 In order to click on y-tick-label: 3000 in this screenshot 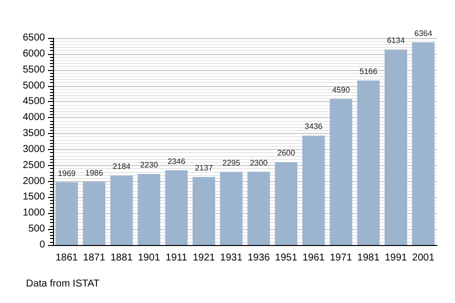, I will do `click(34, 149)`.